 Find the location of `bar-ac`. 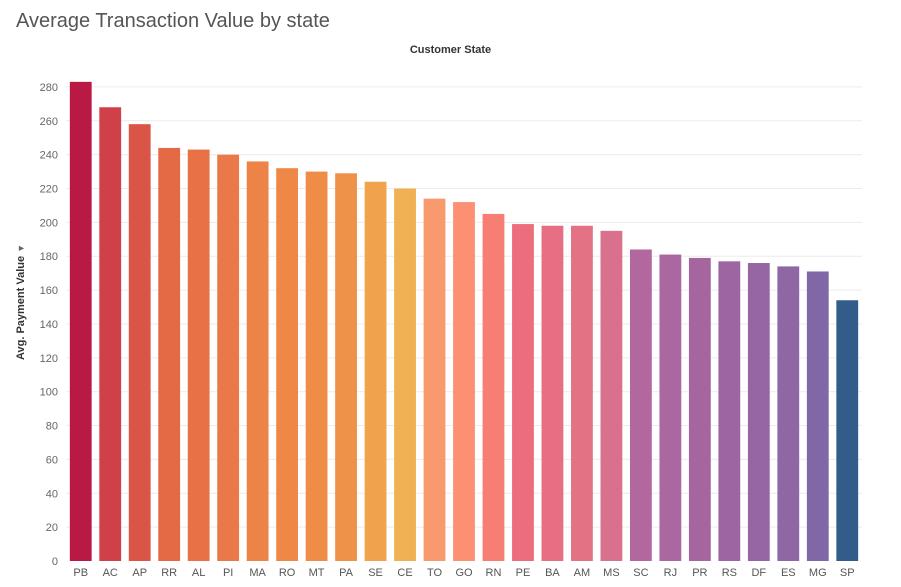

bar-ac is located at coordinates (110, 334).